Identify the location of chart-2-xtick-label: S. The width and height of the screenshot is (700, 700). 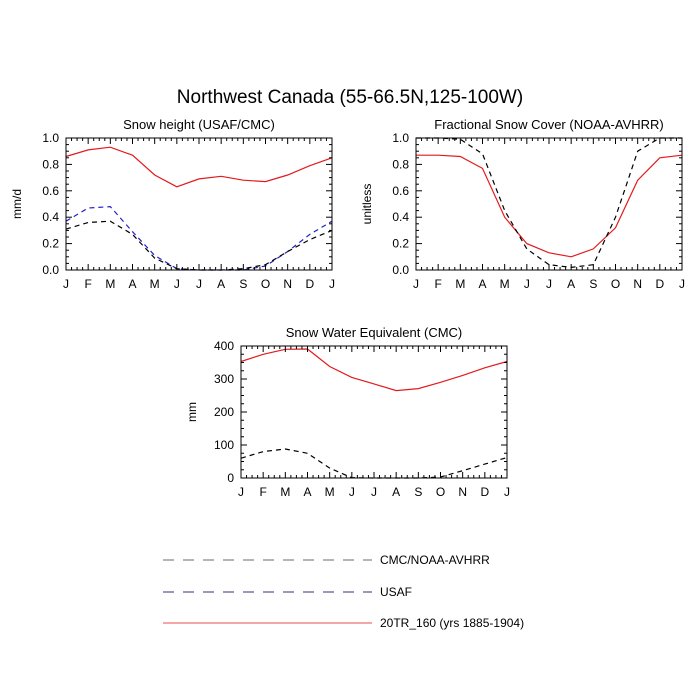
(418, 492).